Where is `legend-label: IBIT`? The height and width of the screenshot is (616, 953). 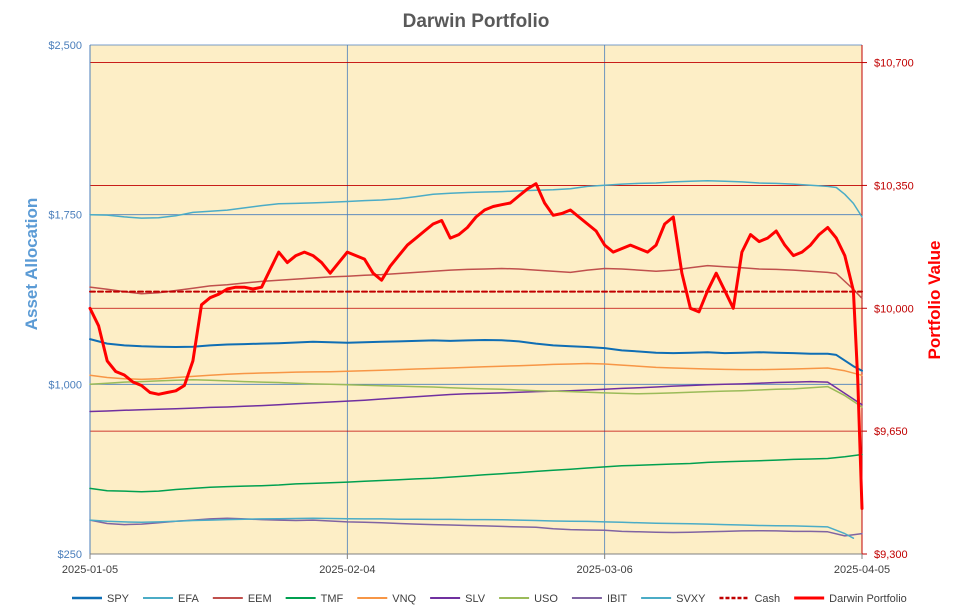 legend-label: IBIT is located at coordinates (617, 599).